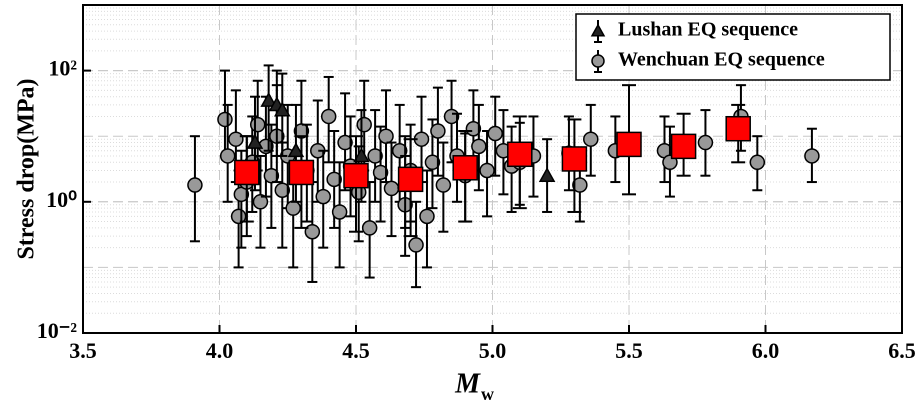 The image size is (916, 413). What do you see at coordinates (57, 330) in the screenshot?
I see `y-tick-label: 10⁻²` at bounding box center [57, 330].